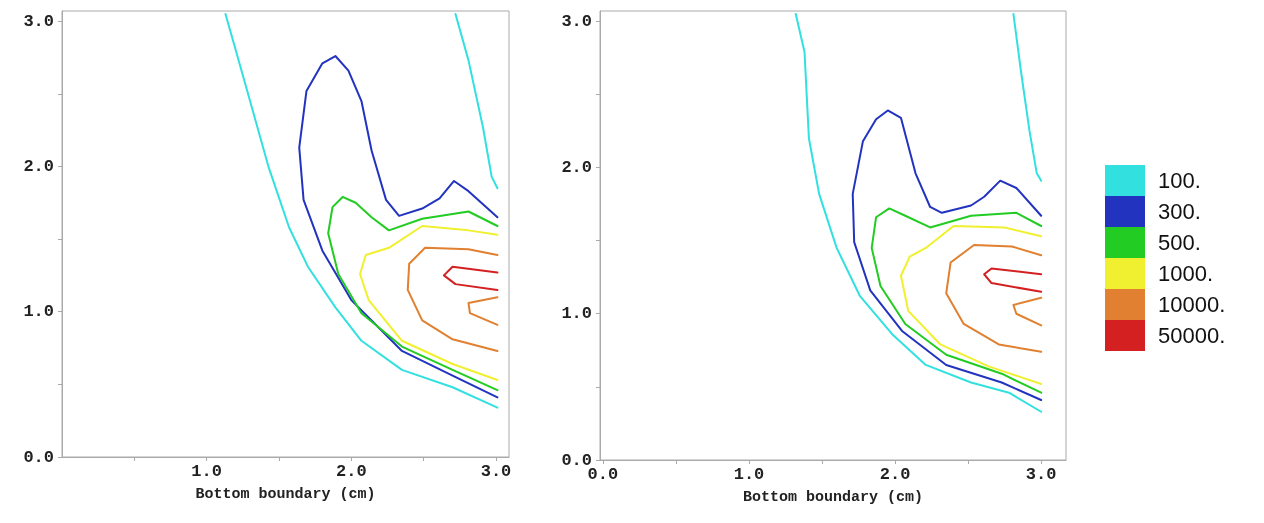 This screenshot has width=1264, height=523. I want to click on x-tick-label: 0.0, so click(603, 474).